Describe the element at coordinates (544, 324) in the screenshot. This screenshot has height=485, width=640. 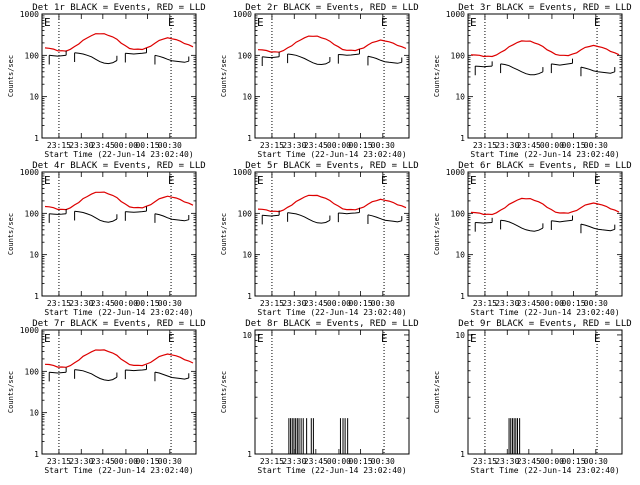
I see `panel-title: Det 9r BLACK = Events, RED = LLD` at that location.